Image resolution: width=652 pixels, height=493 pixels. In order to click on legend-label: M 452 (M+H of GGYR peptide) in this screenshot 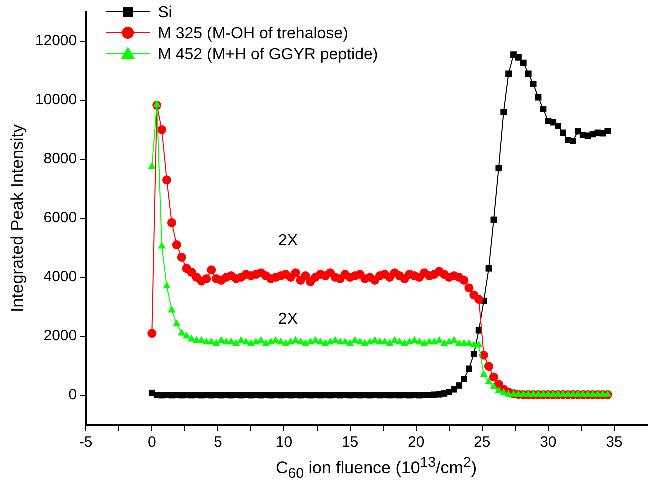, I will do `click(268, 55)`.